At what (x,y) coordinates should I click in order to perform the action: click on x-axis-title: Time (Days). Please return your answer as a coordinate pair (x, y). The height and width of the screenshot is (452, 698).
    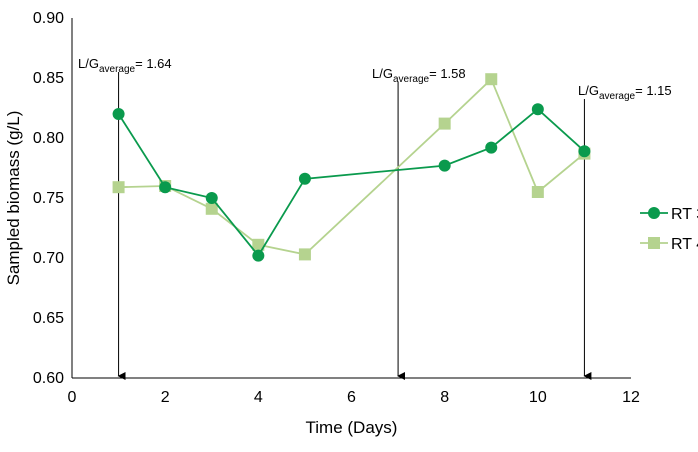
    Looking at the image, I should click on (352, 427).